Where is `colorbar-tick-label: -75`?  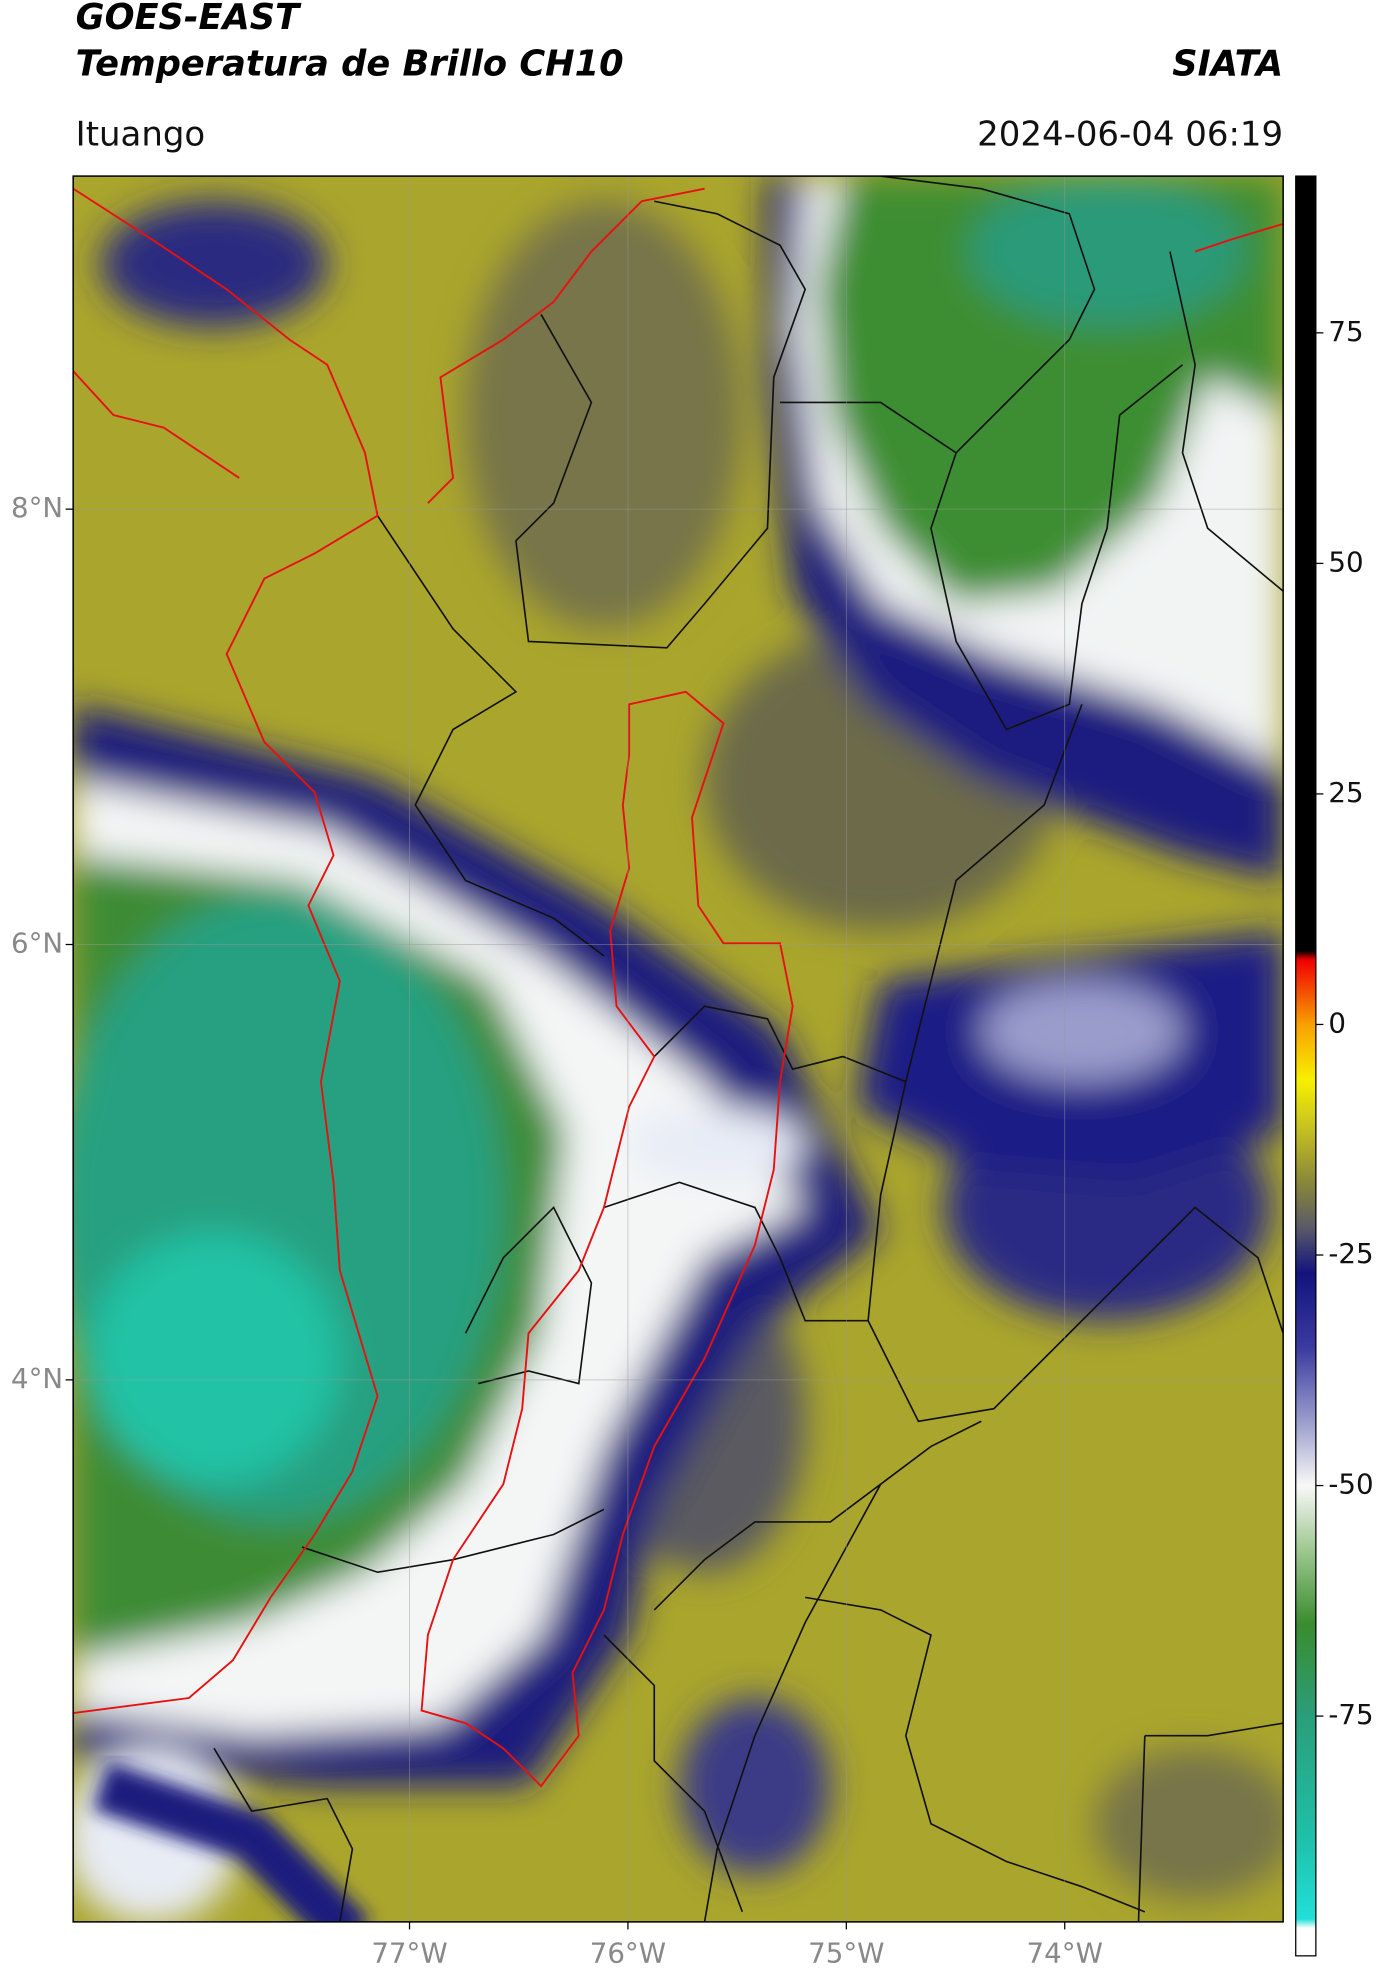 colorbar-tick-label: -75 is located at coordinates (1350, 1714).